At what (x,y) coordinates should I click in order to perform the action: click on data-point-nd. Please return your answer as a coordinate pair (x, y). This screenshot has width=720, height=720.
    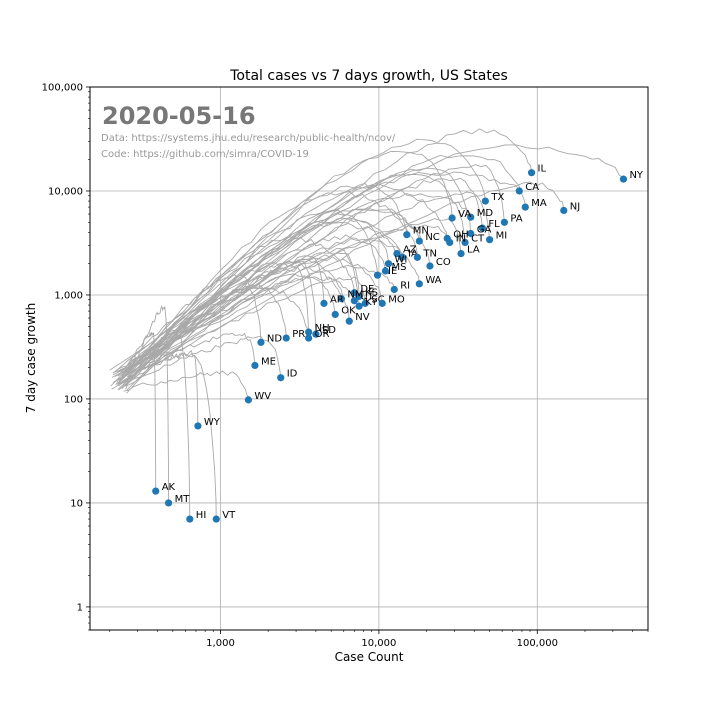
    Looking at the image, I should click on (261, 342).